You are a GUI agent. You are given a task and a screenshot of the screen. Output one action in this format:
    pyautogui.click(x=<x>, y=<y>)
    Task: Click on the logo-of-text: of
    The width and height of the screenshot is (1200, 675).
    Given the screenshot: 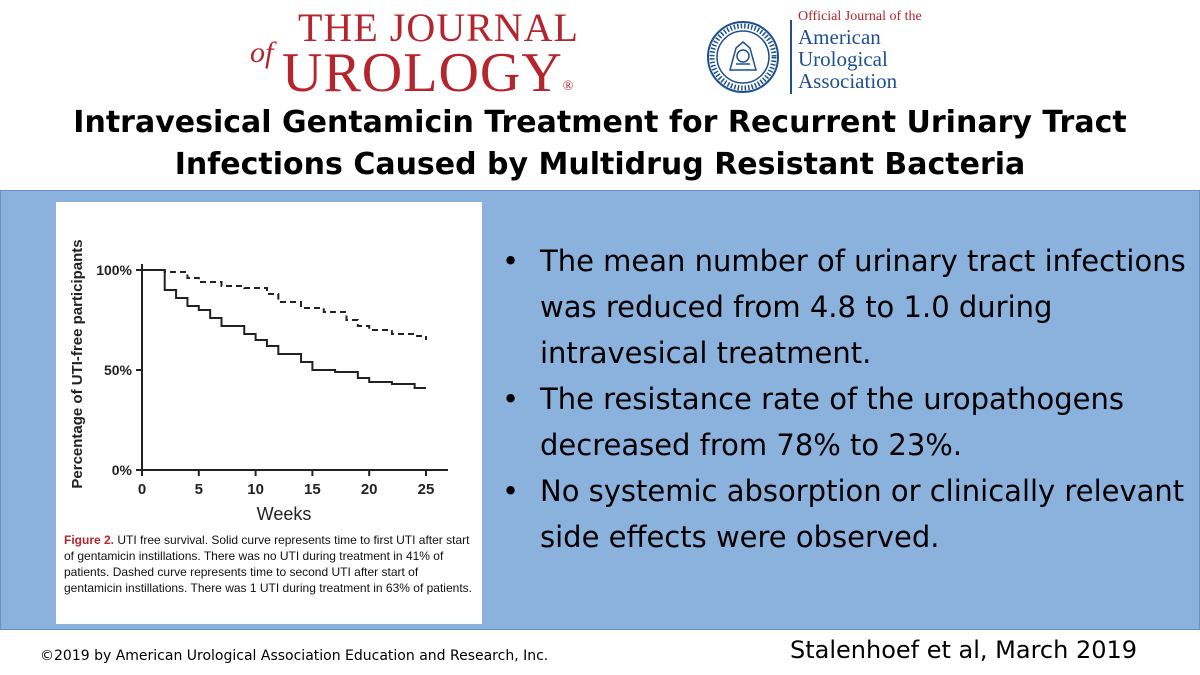 What is the action you would take?
    pyautogui.click(x=262, y=52)
    